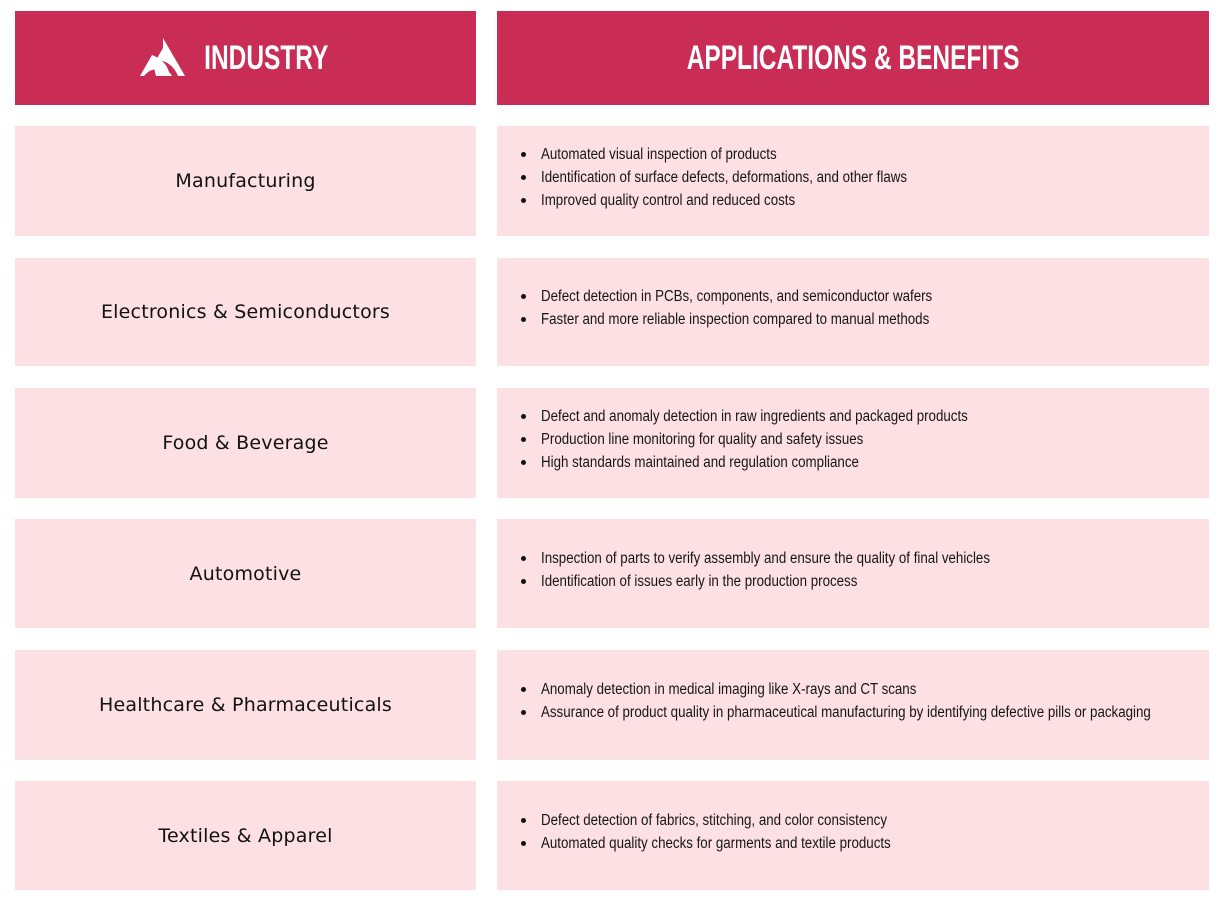  I want to click on industry-header: INDUSTRY, so click(245, 58).